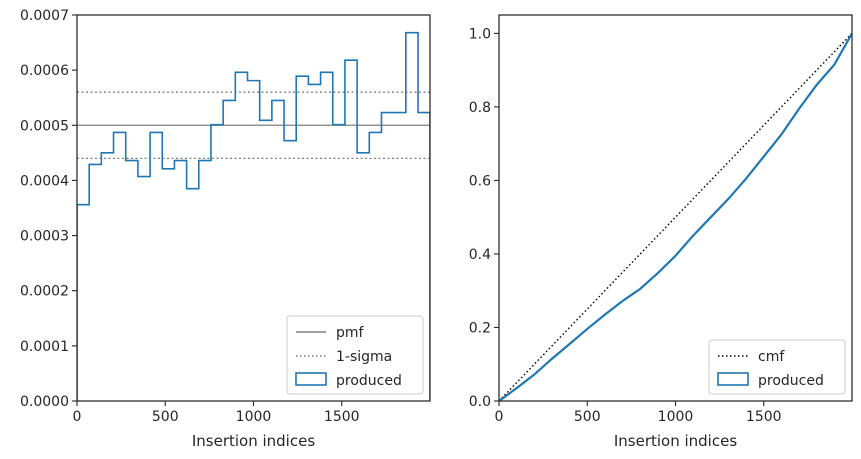 This screenshot has width=861, height=459. What do you see at coordinates (480, 328) in the screenshot?
I see `y-tick-label: 0.2` at bounding box center [480, 328].